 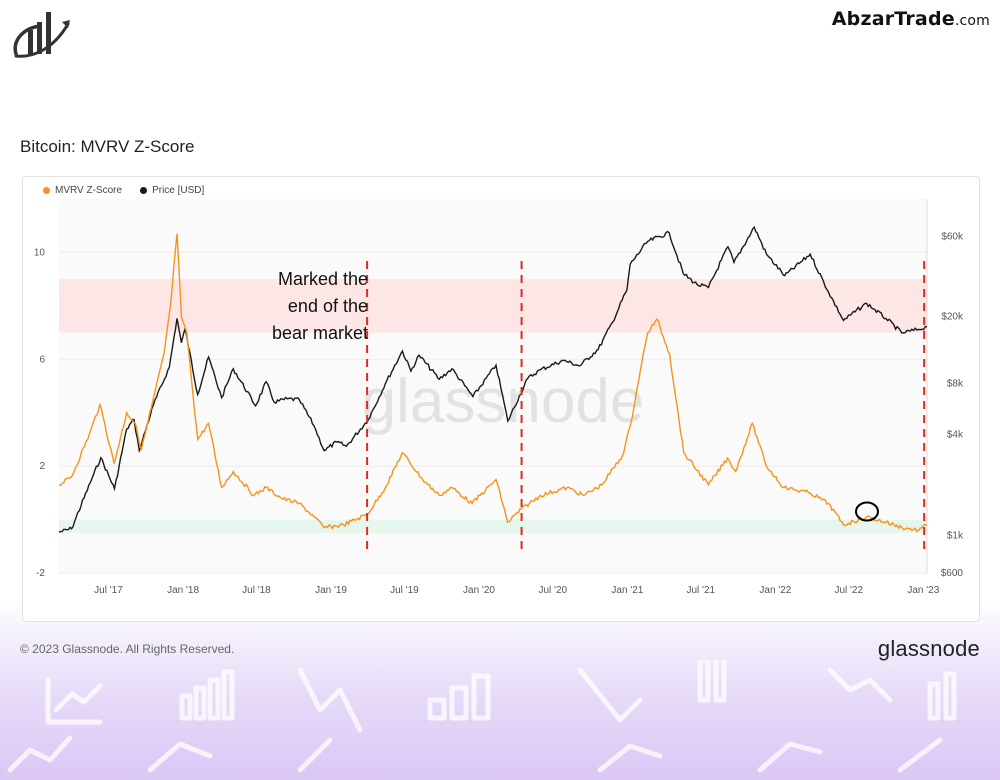 I want to click on y-left-tick-label: 2, so click(x=42, y=466).